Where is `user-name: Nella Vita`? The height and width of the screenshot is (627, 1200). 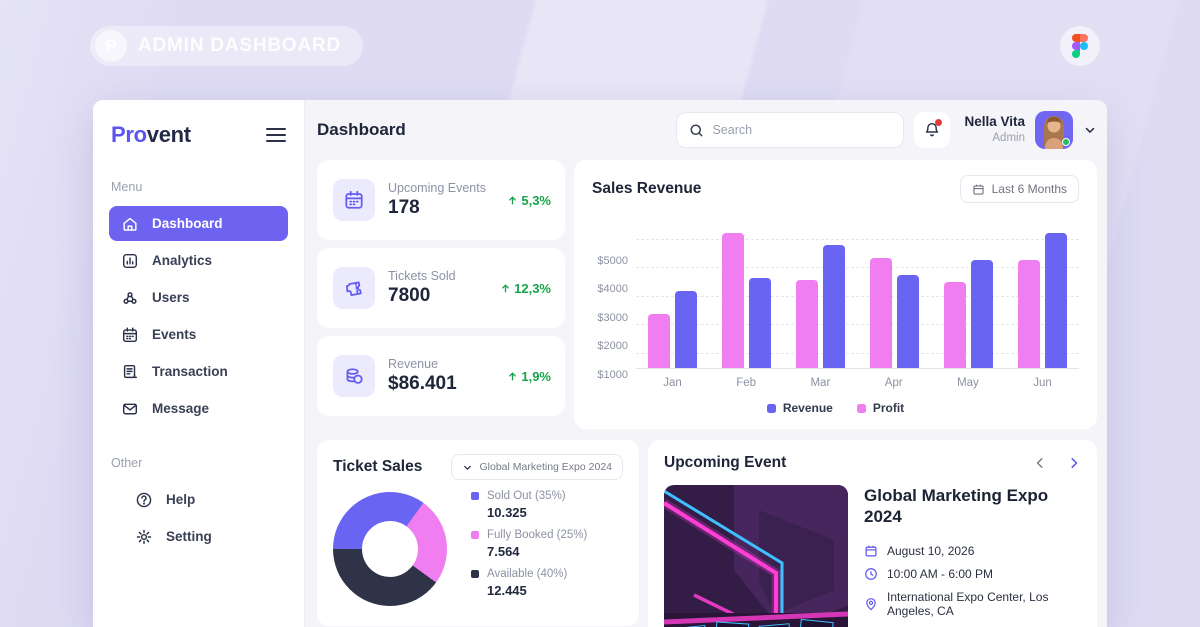
user-name: Nella Vita is located at coordinates (994, 122).